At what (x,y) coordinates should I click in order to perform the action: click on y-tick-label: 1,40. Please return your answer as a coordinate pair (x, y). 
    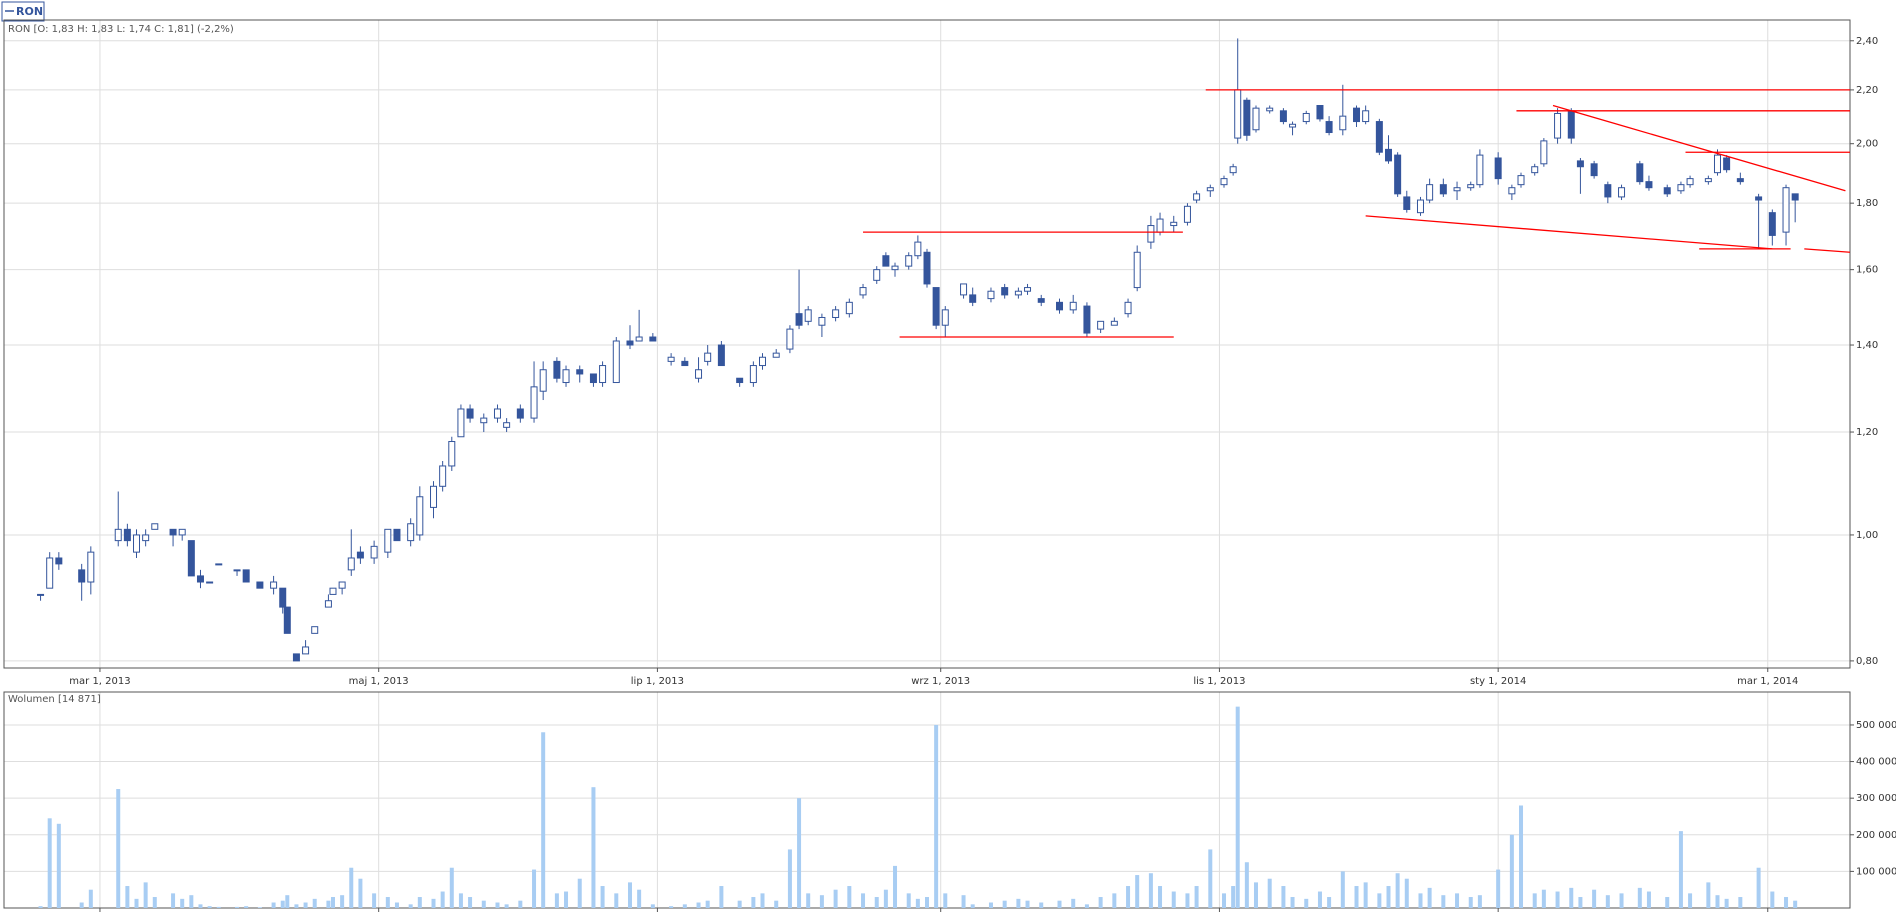
    Looking at the image, I should click on (1867, 345).